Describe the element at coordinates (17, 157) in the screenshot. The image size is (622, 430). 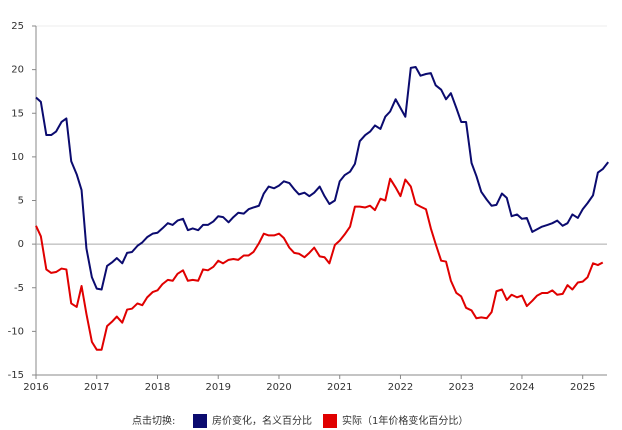
I see `y-tick-label: 10` at that location.